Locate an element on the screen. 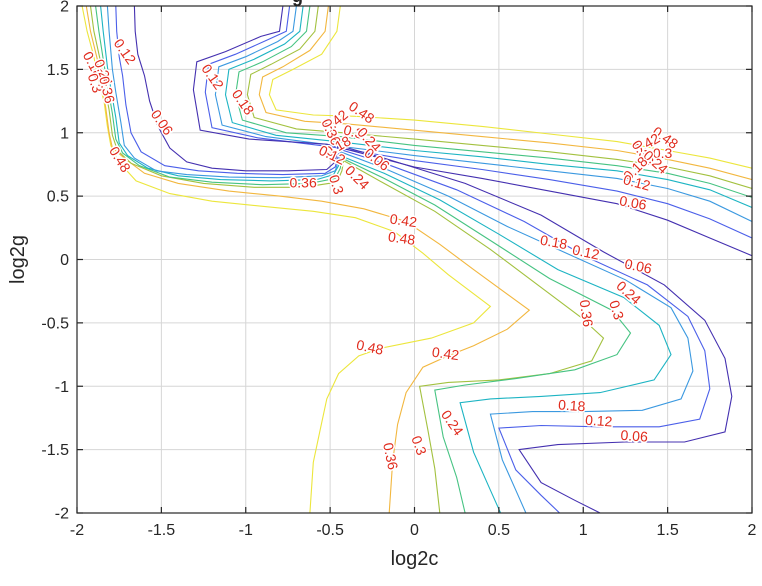 The width and height of the screenshot is (762, 586). x-tick-label: 1.5 is located at coordinates (668, 530).